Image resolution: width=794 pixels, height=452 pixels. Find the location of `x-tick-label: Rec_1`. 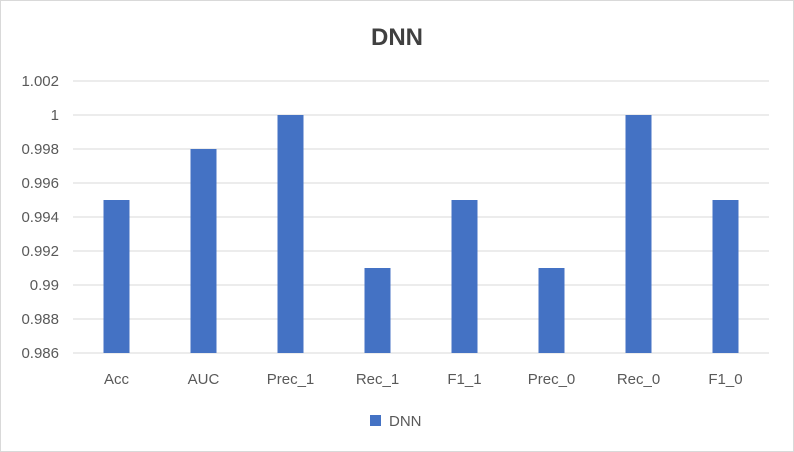

x-tick-label: Rec_1 is located at coordinates (377, 379).